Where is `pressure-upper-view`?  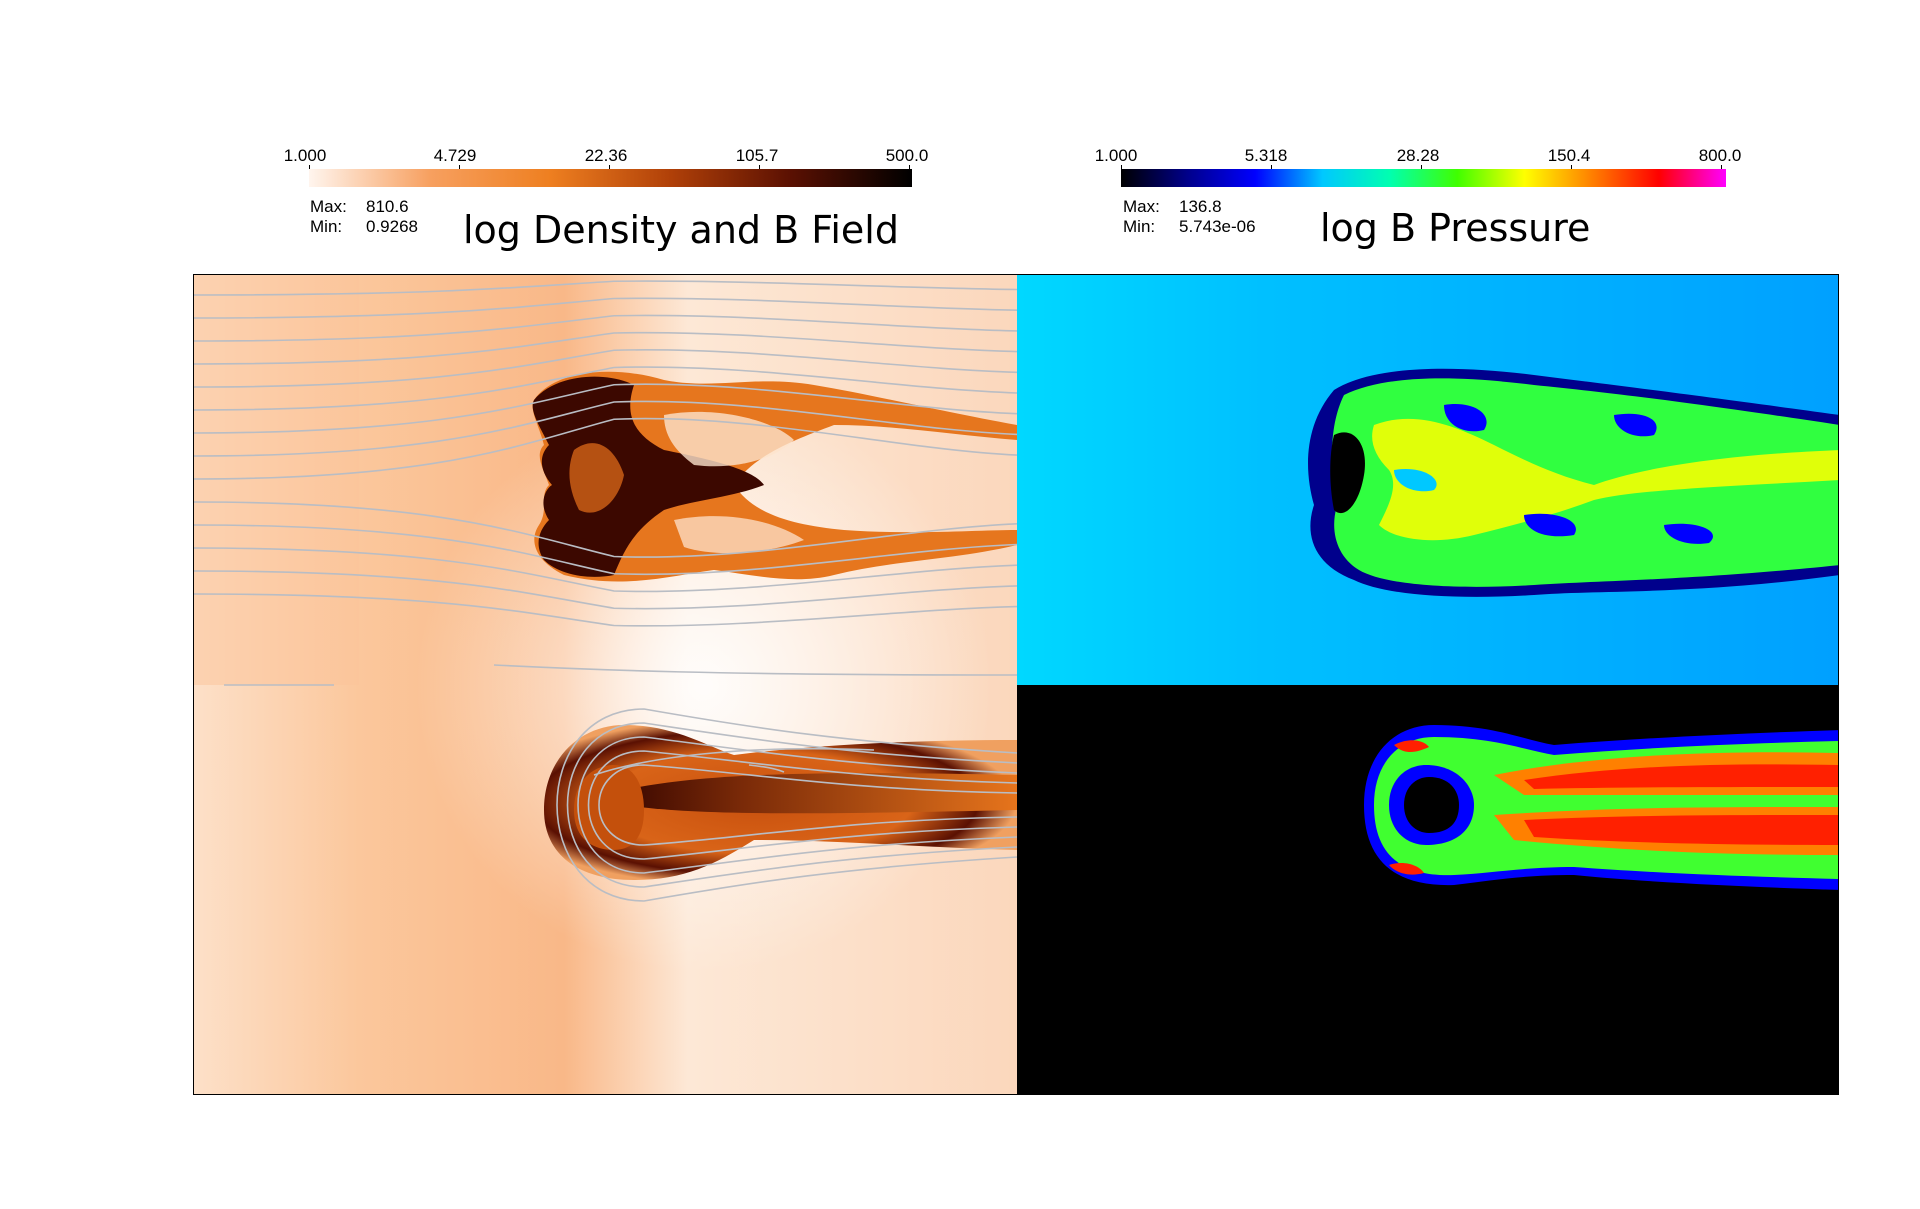
pressure-upper-view is located at coordinates (1427, 480).